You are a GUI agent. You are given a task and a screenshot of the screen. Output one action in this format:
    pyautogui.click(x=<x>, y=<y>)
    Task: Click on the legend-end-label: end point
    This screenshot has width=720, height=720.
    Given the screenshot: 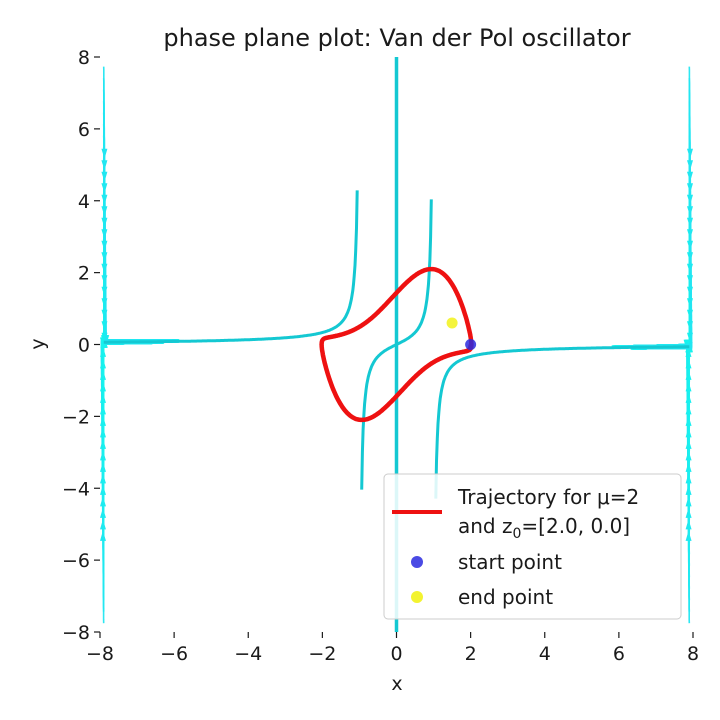 What is the action you would take?
    pyautogui.click(x=505, y=597)
    